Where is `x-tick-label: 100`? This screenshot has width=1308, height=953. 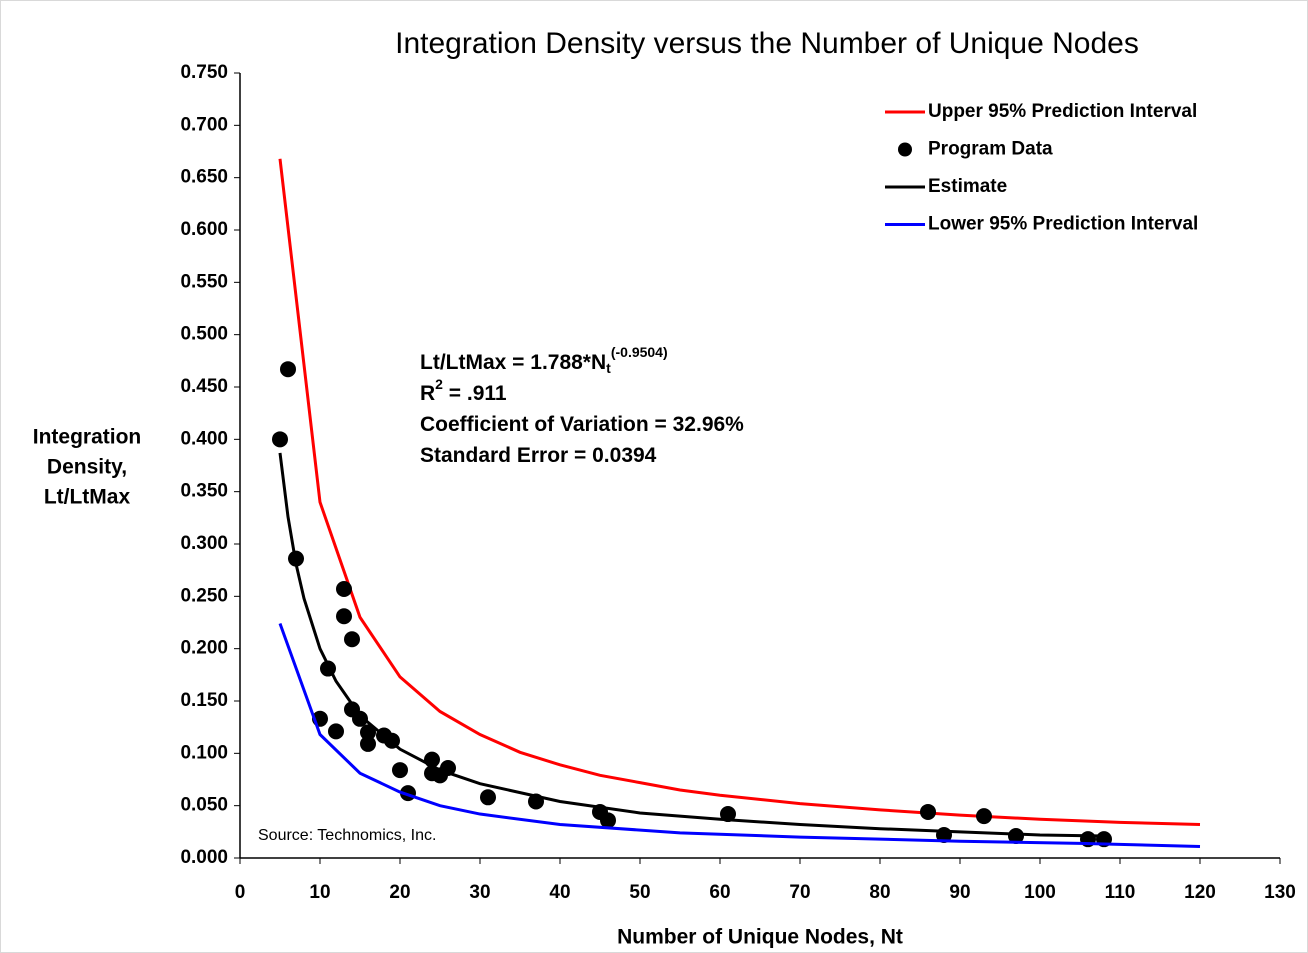
x-tick-label: 100 is located at coordinates (1040, 892).